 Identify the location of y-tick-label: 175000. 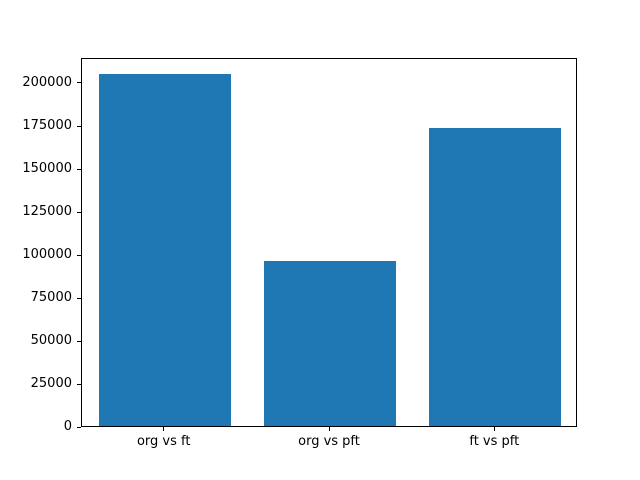
(47, 125).